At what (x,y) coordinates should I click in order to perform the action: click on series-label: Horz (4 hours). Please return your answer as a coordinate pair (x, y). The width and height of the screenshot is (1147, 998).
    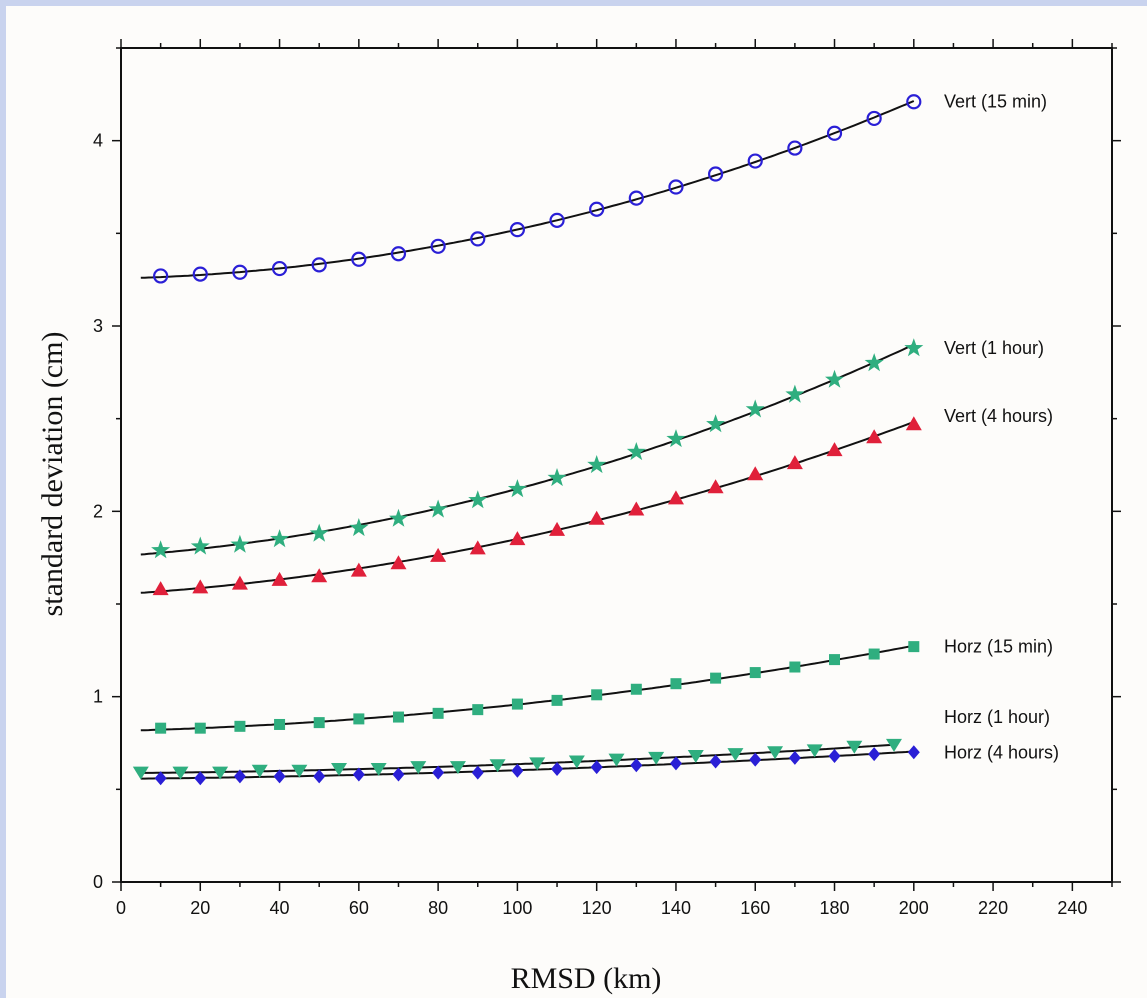
    Looking at the image, I should click on (1001, 752).